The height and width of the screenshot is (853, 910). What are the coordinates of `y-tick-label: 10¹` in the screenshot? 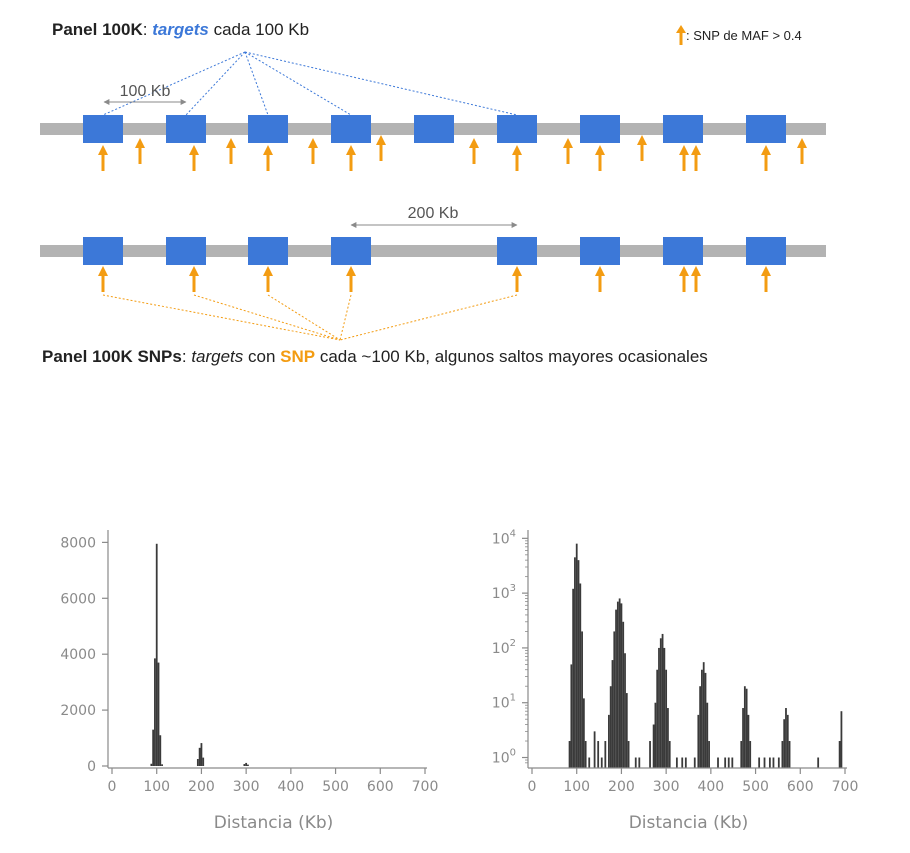 It's located at (504, 702).